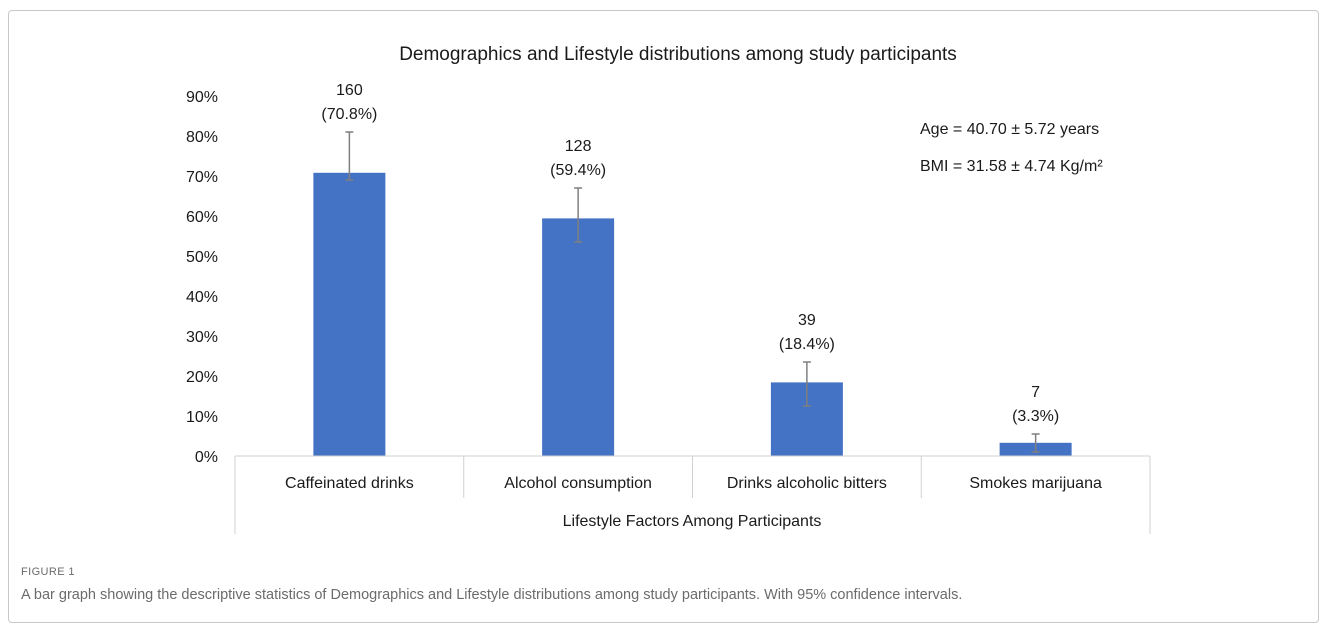 The width and height of the screenshot is (1329, 635). I want to click on x-axis-title: Lifestyle Factors Among Participants, so click(692, 521).